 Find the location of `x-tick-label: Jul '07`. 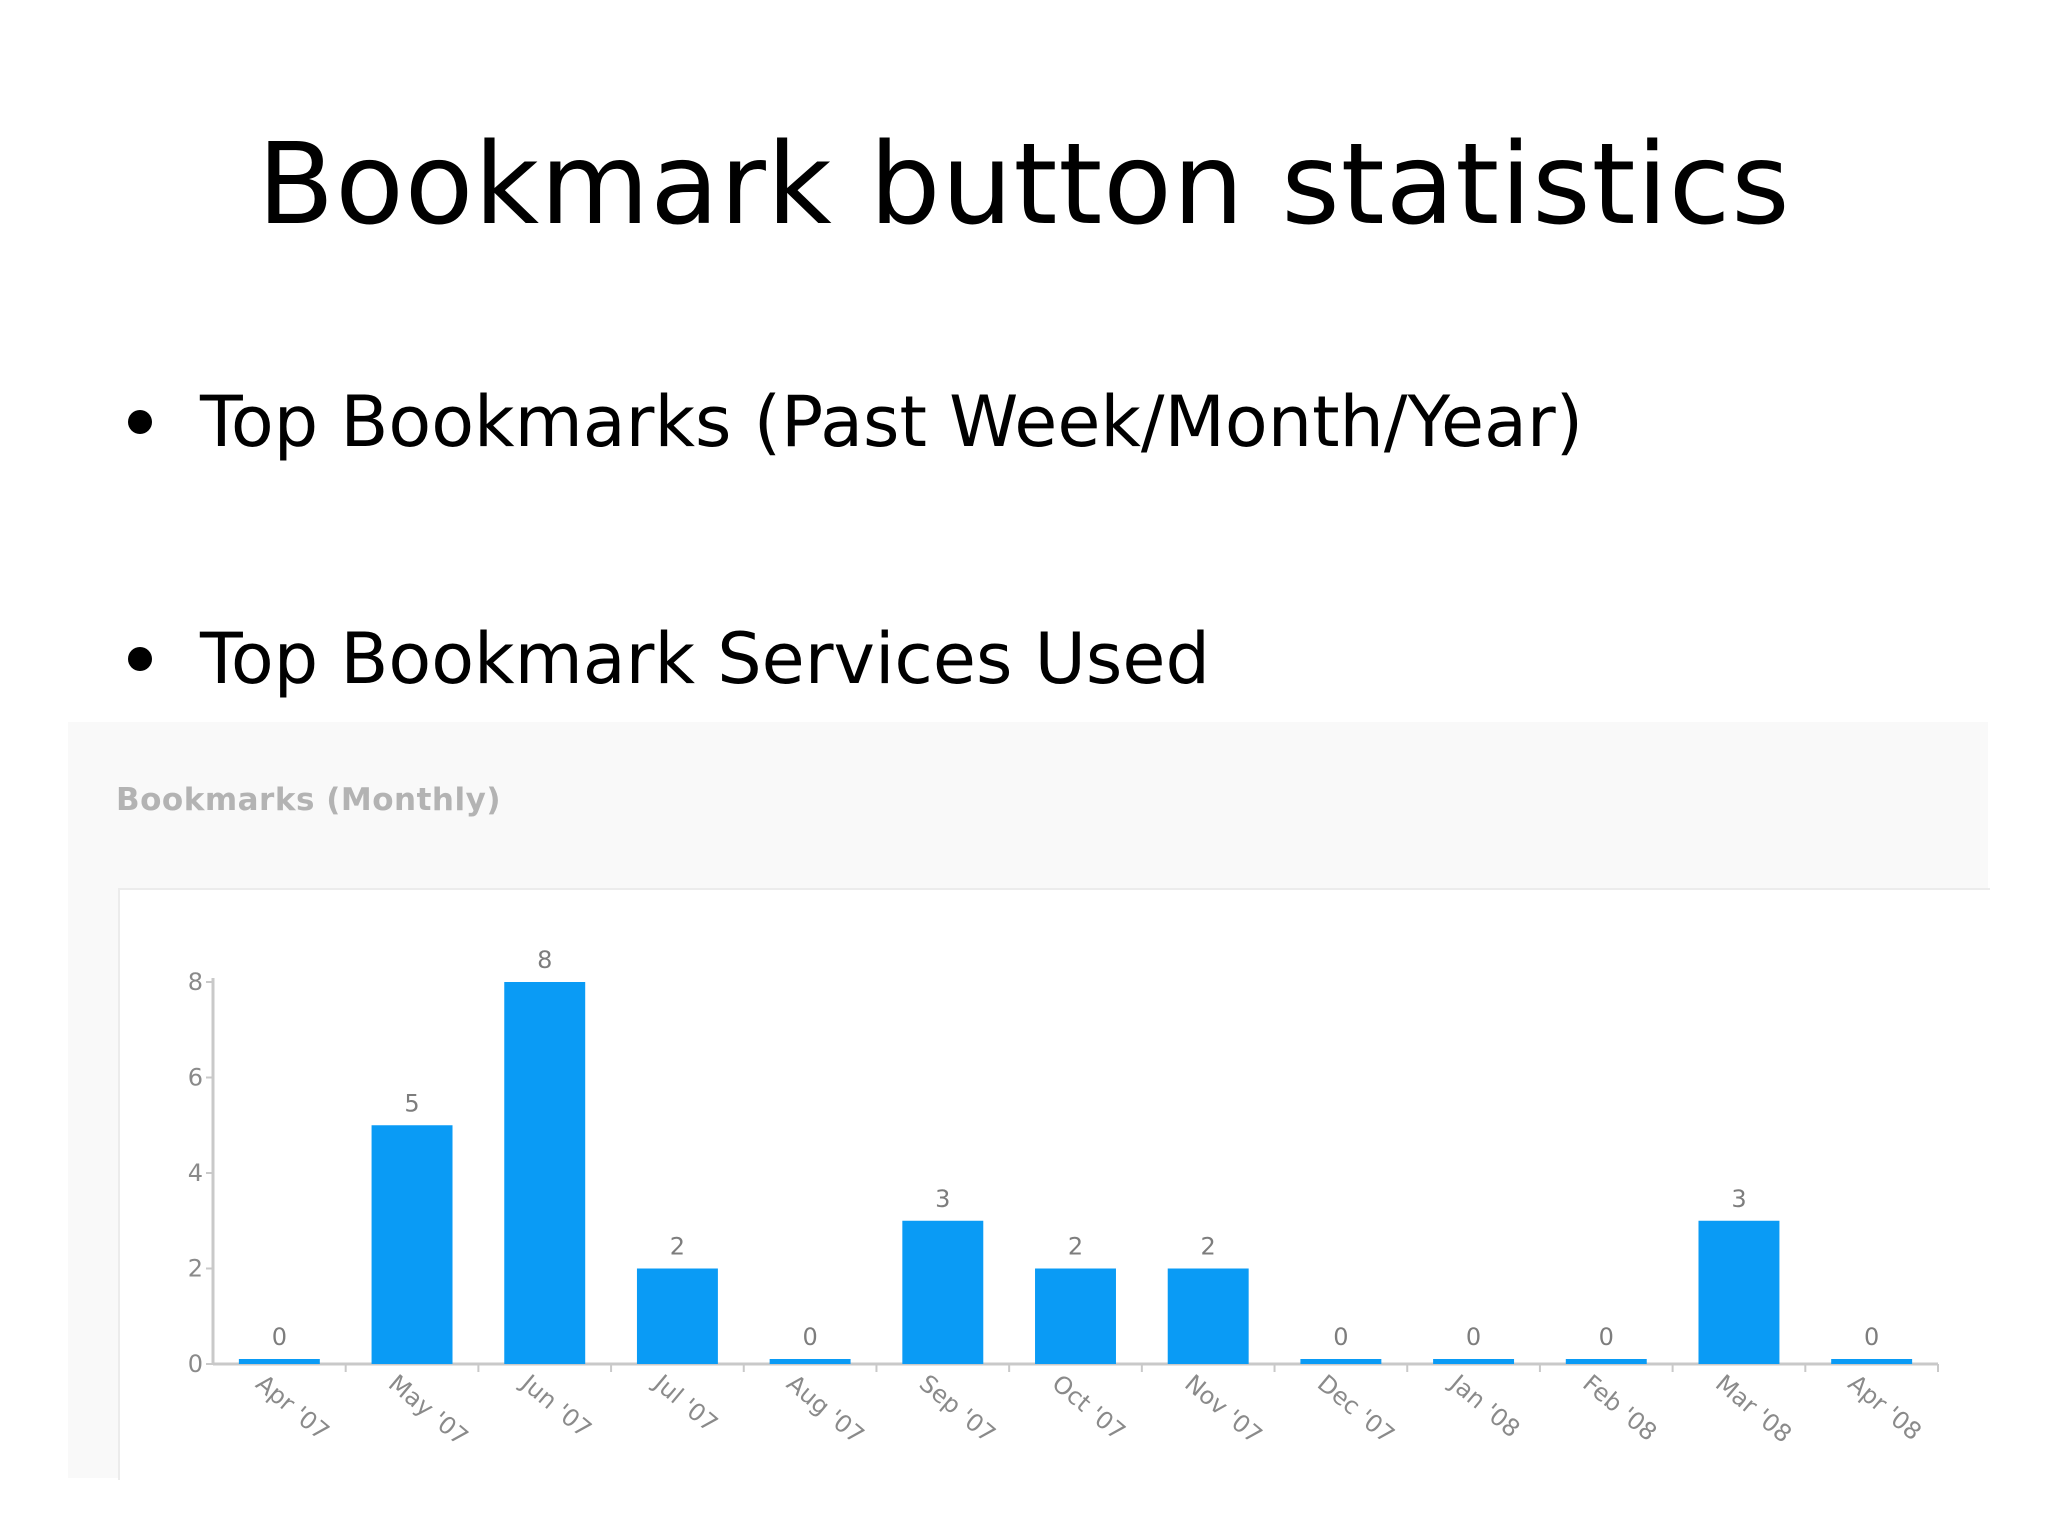

x-tick-label: Jul '07 is located at coordinates (685, 1403).